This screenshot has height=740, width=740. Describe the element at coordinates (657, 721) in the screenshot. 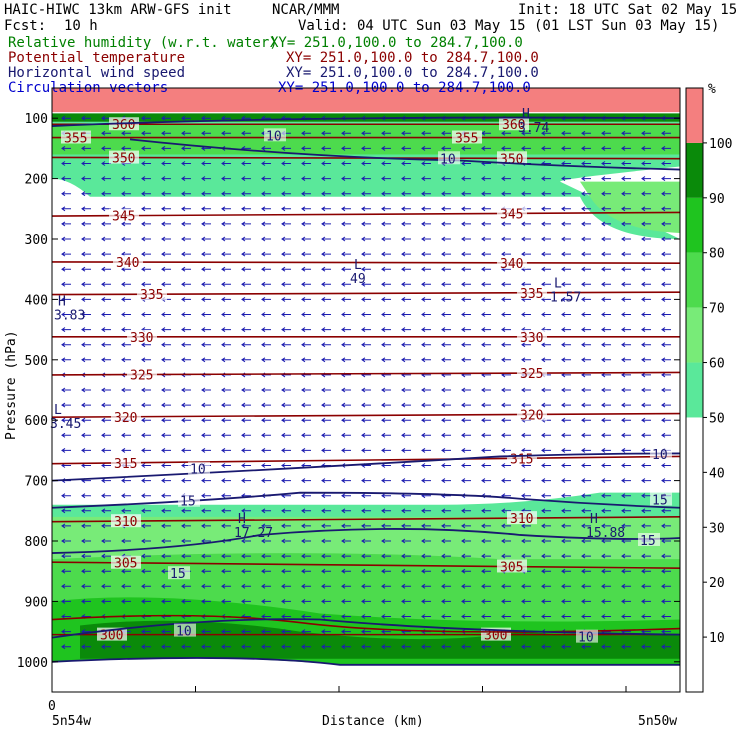

I see `x-end-label: 5n50w` at that location.